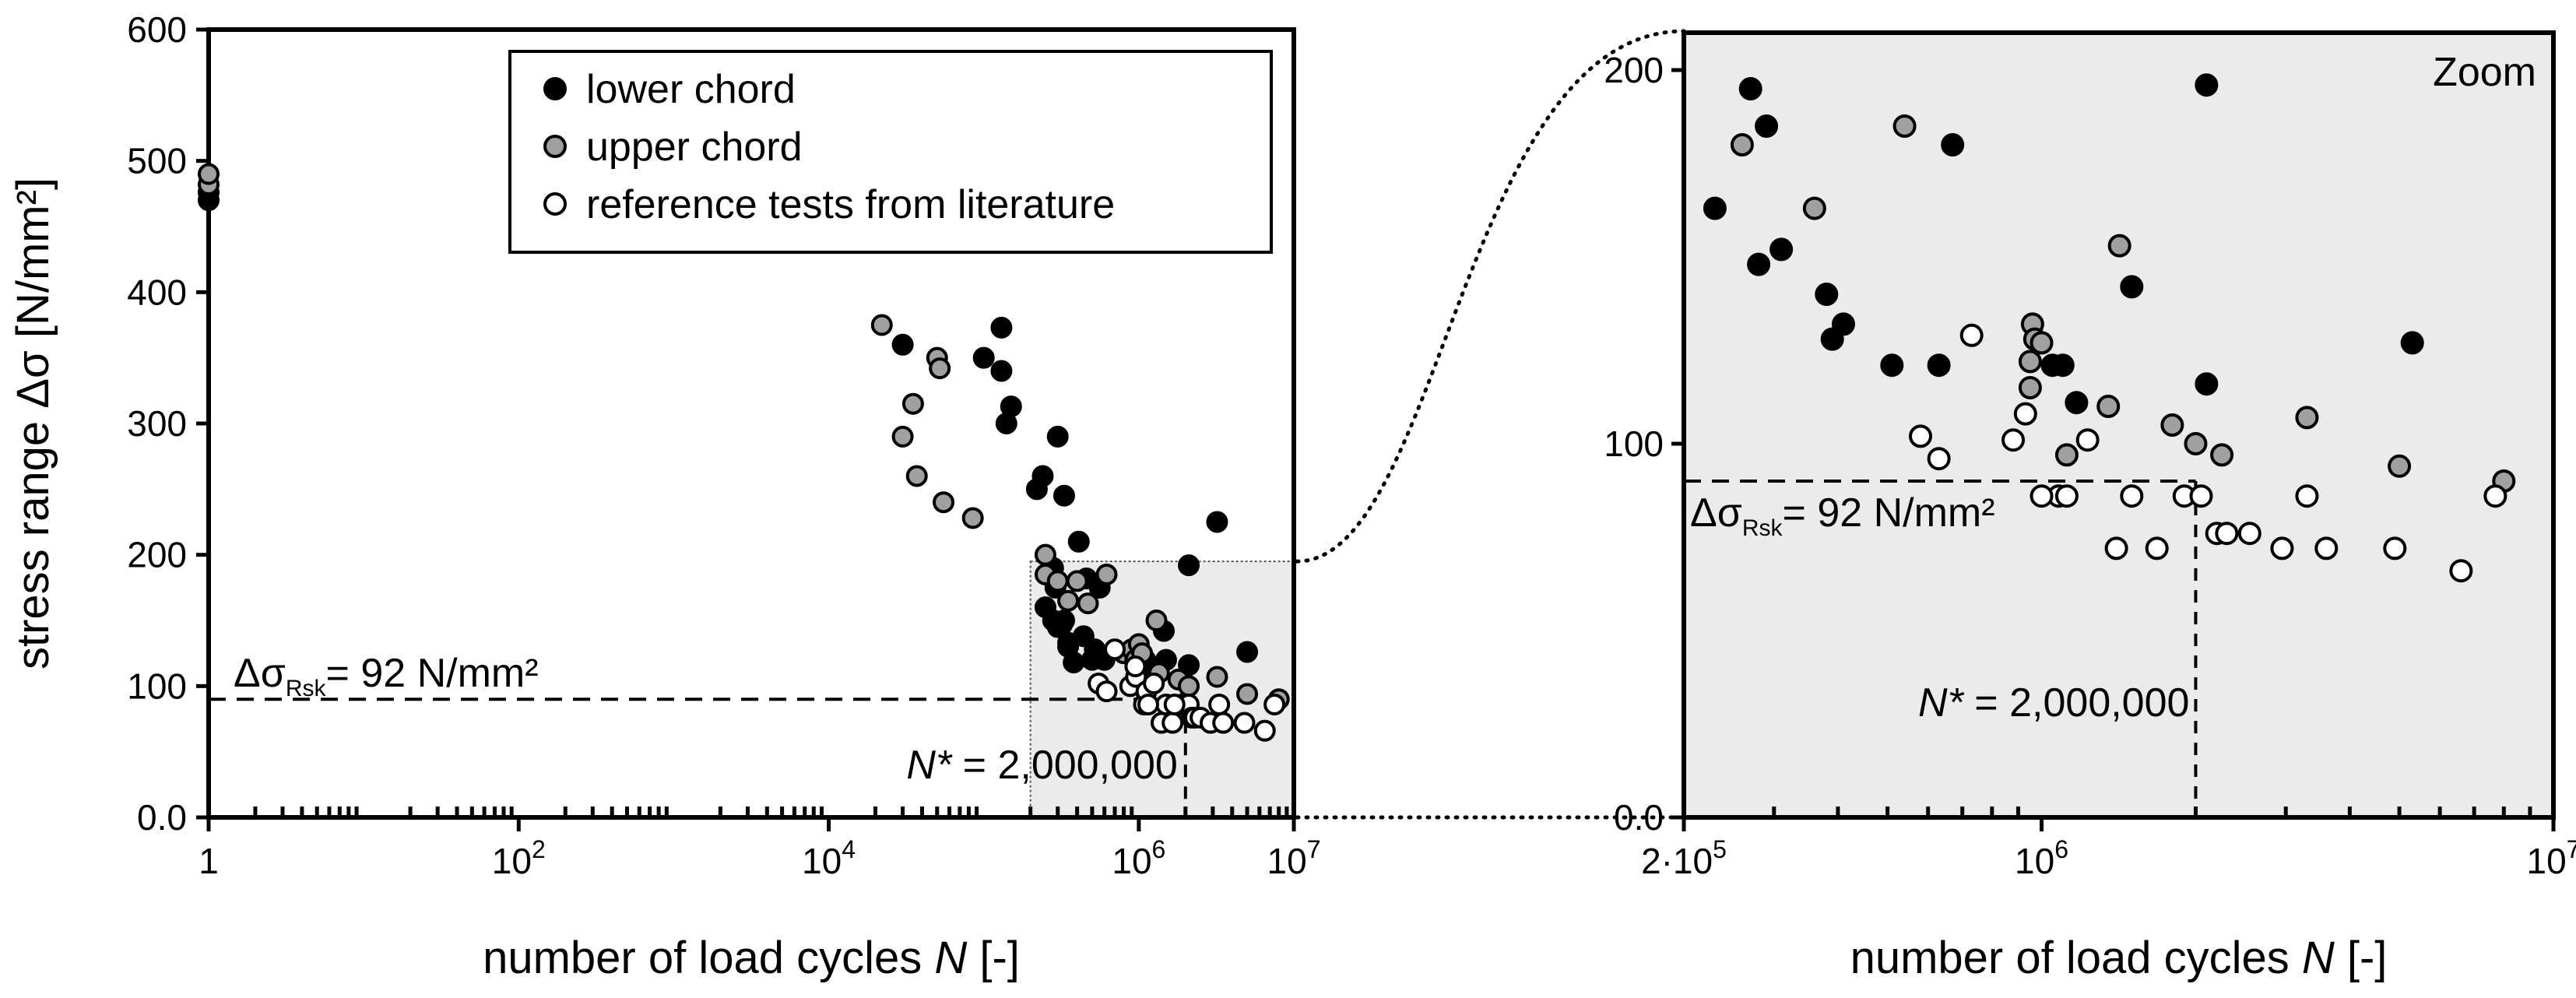 This screenshot has height=998, width=2576. Describe the element at coordinates (387, 676) in the screenshot. I see `reference-line-label: ΔσRsk= 92 N/mm²` at that location.